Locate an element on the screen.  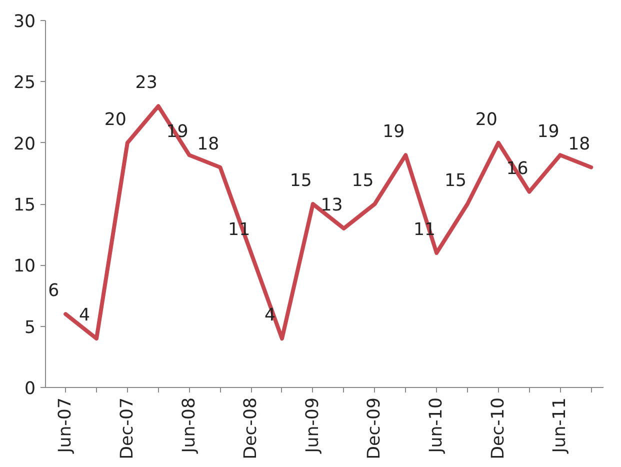
y-tick-label: 30 is located at coordinates (24, 22).